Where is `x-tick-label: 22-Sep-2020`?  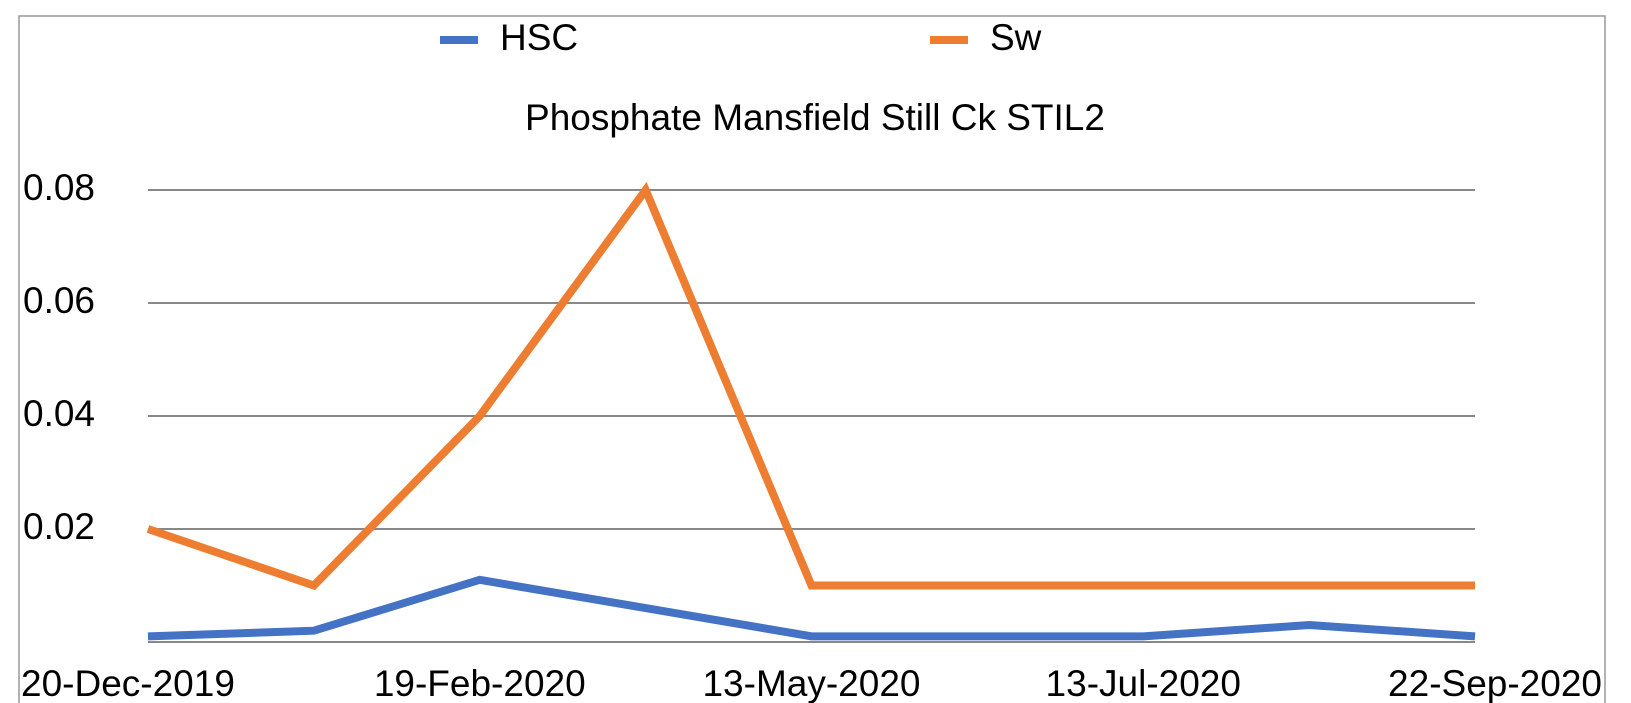 x-tick-label: 22-Sep-2020 is located at coordinates (1495, 683).